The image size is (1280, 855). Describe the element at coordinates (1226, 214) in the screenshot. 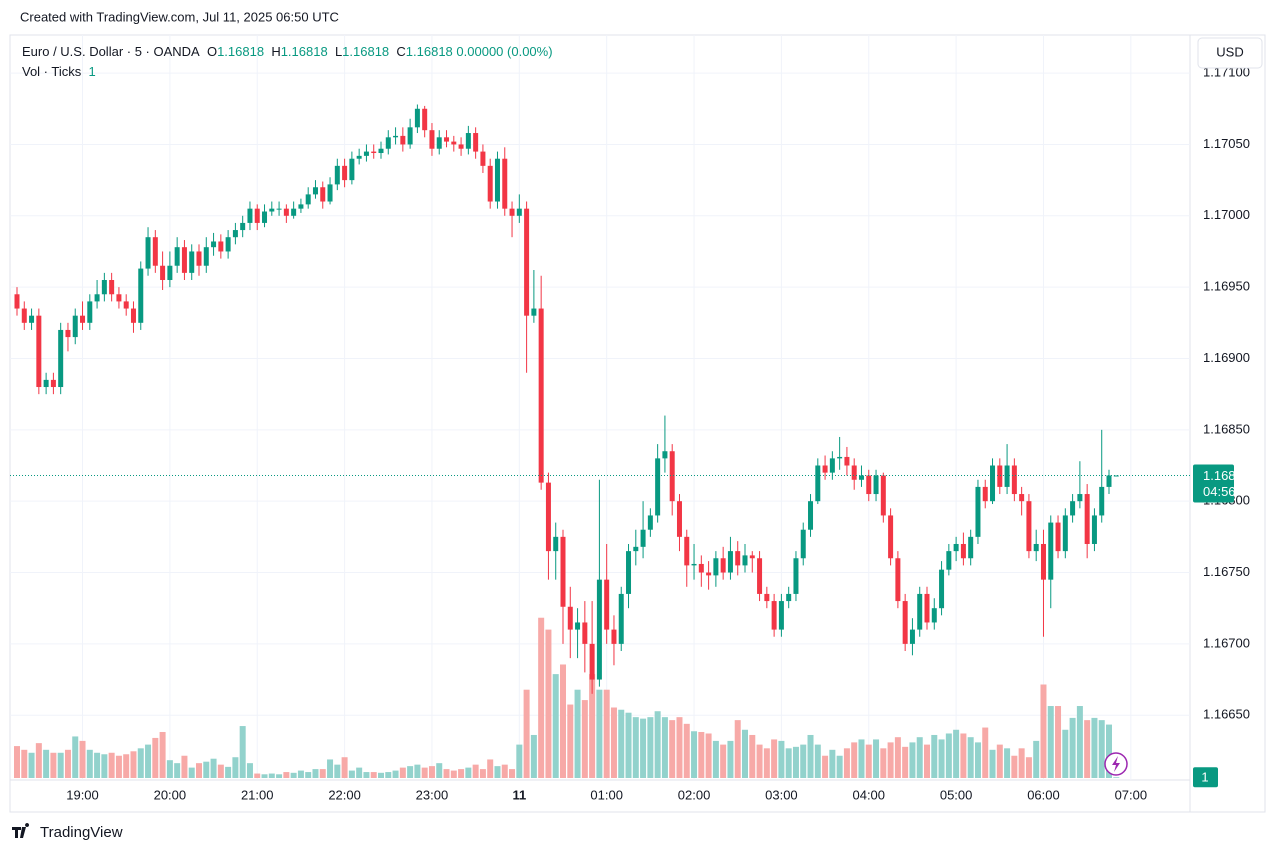

I see `y-tick-label: 1.17000` at that location.